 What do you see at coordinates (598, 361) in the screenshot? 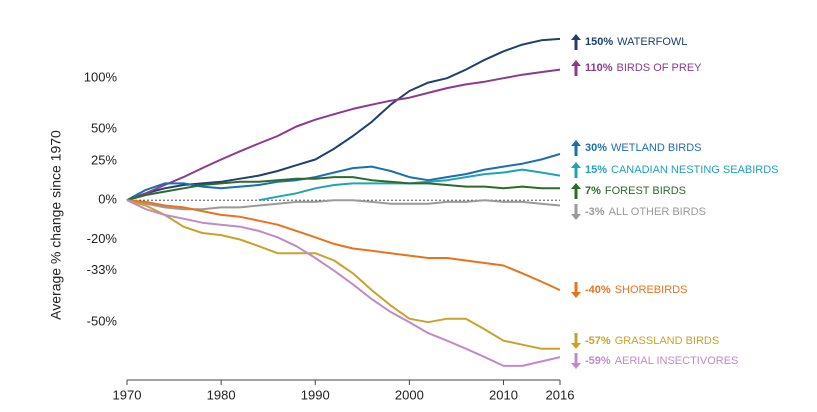
I see `end-value: -59%` at bounding box center [598, 361].